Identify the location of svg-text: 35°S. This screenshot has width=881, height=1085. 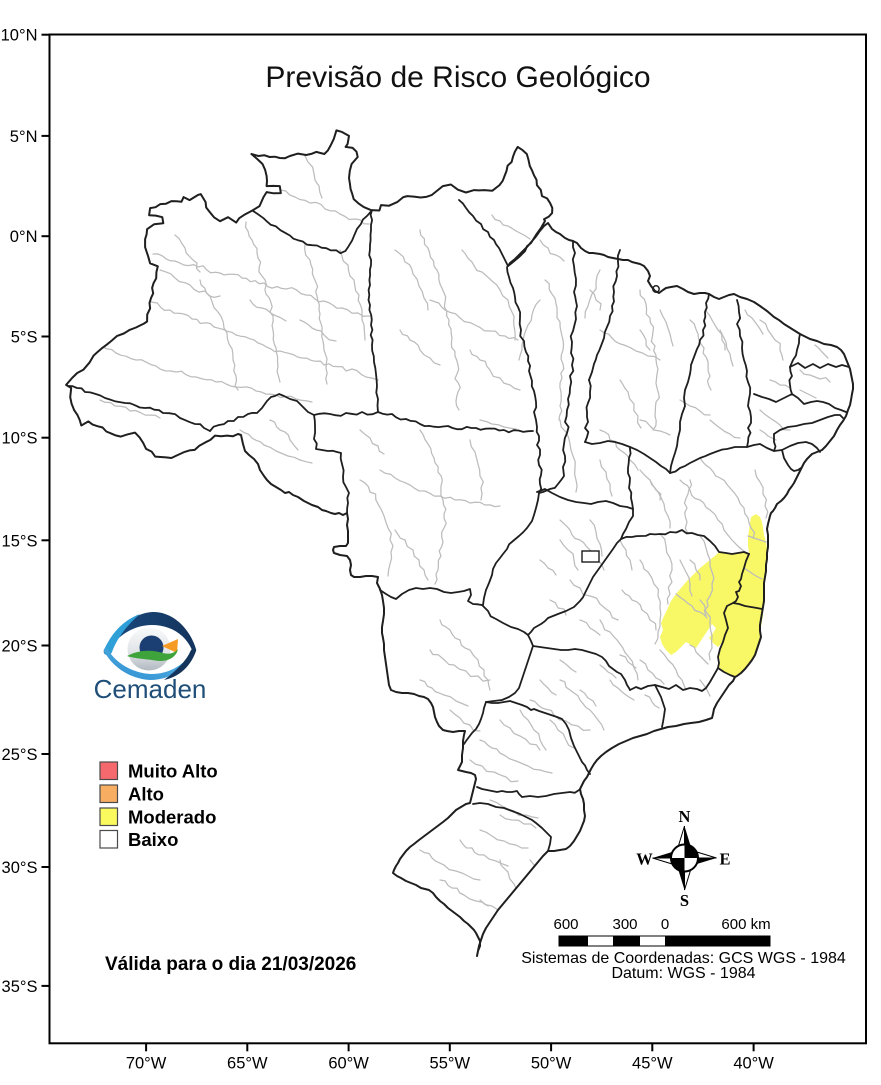
(20, 987).